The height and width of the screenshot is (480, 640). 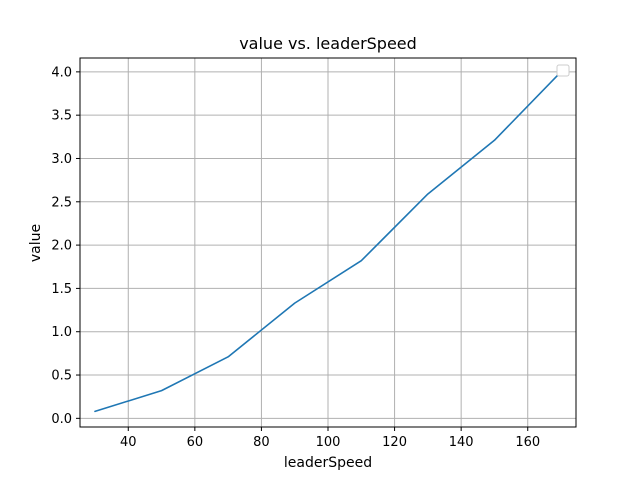 I want to click on y-axis-ticks: 0.0 0.5 1.0 1.5 2.0 2.5 3.0 3.5 4.0, so click(x=65, y=246).